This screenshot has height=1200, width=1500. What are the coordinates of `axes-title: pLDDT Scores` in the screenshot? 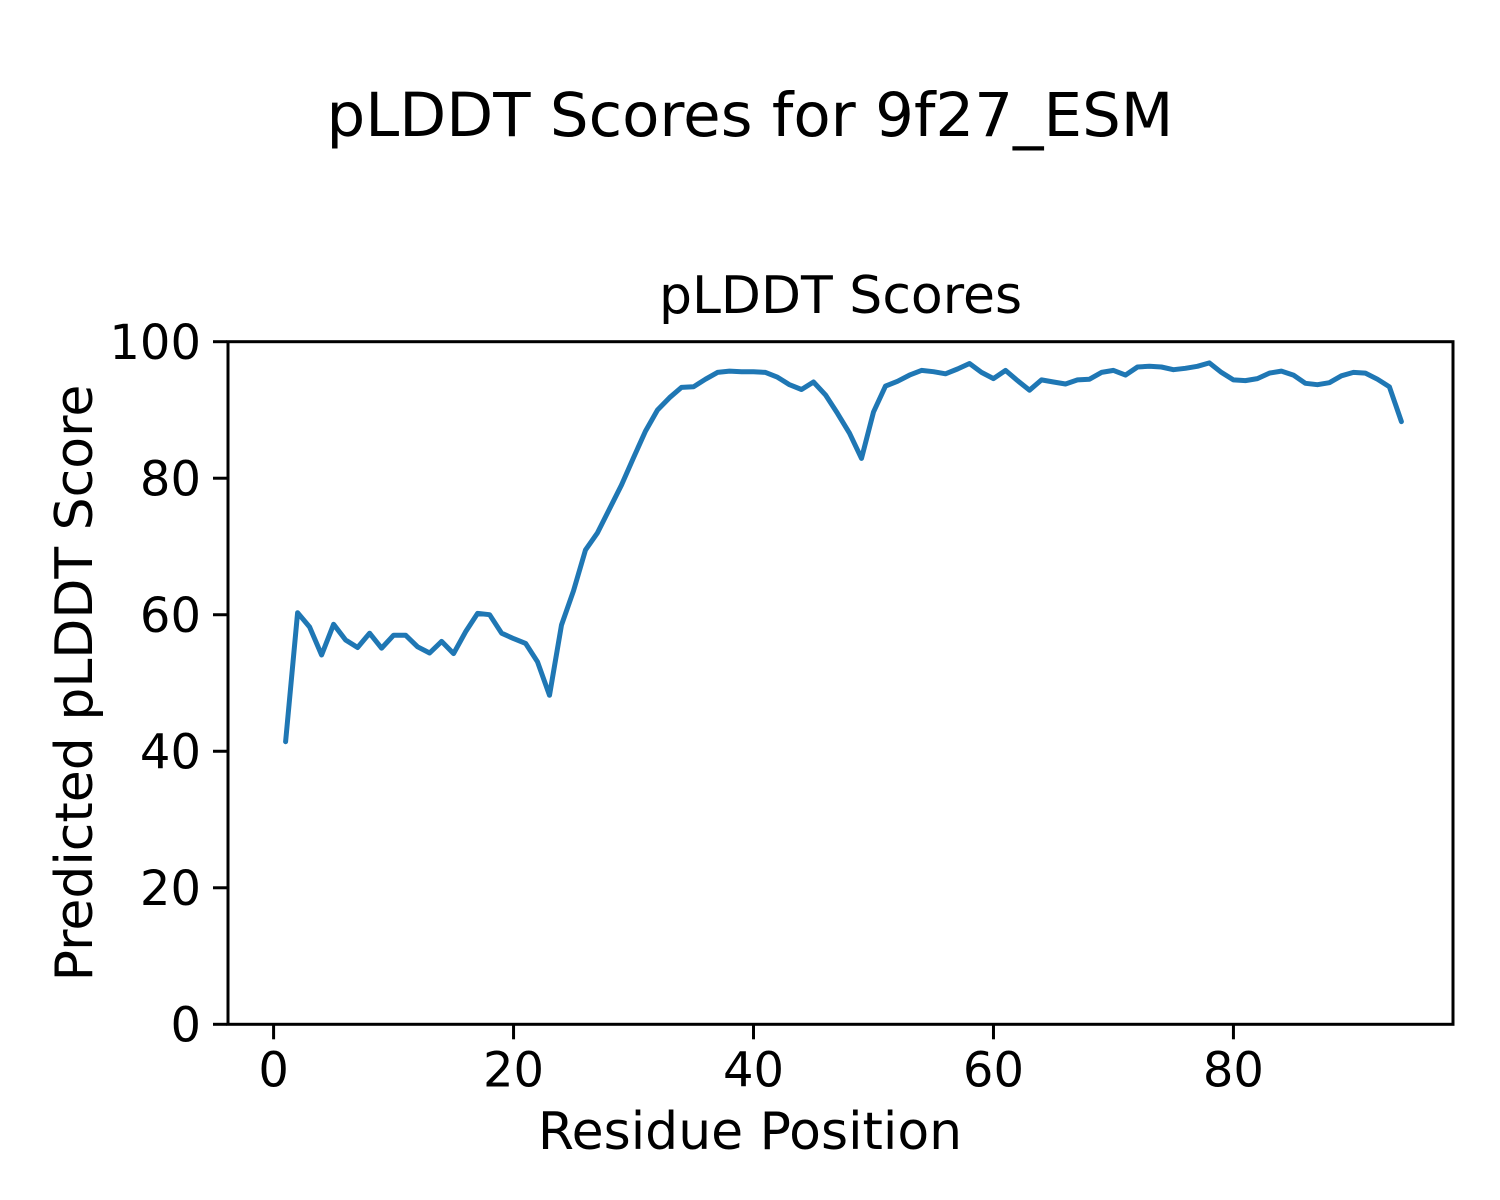 It's located at (840, 296).